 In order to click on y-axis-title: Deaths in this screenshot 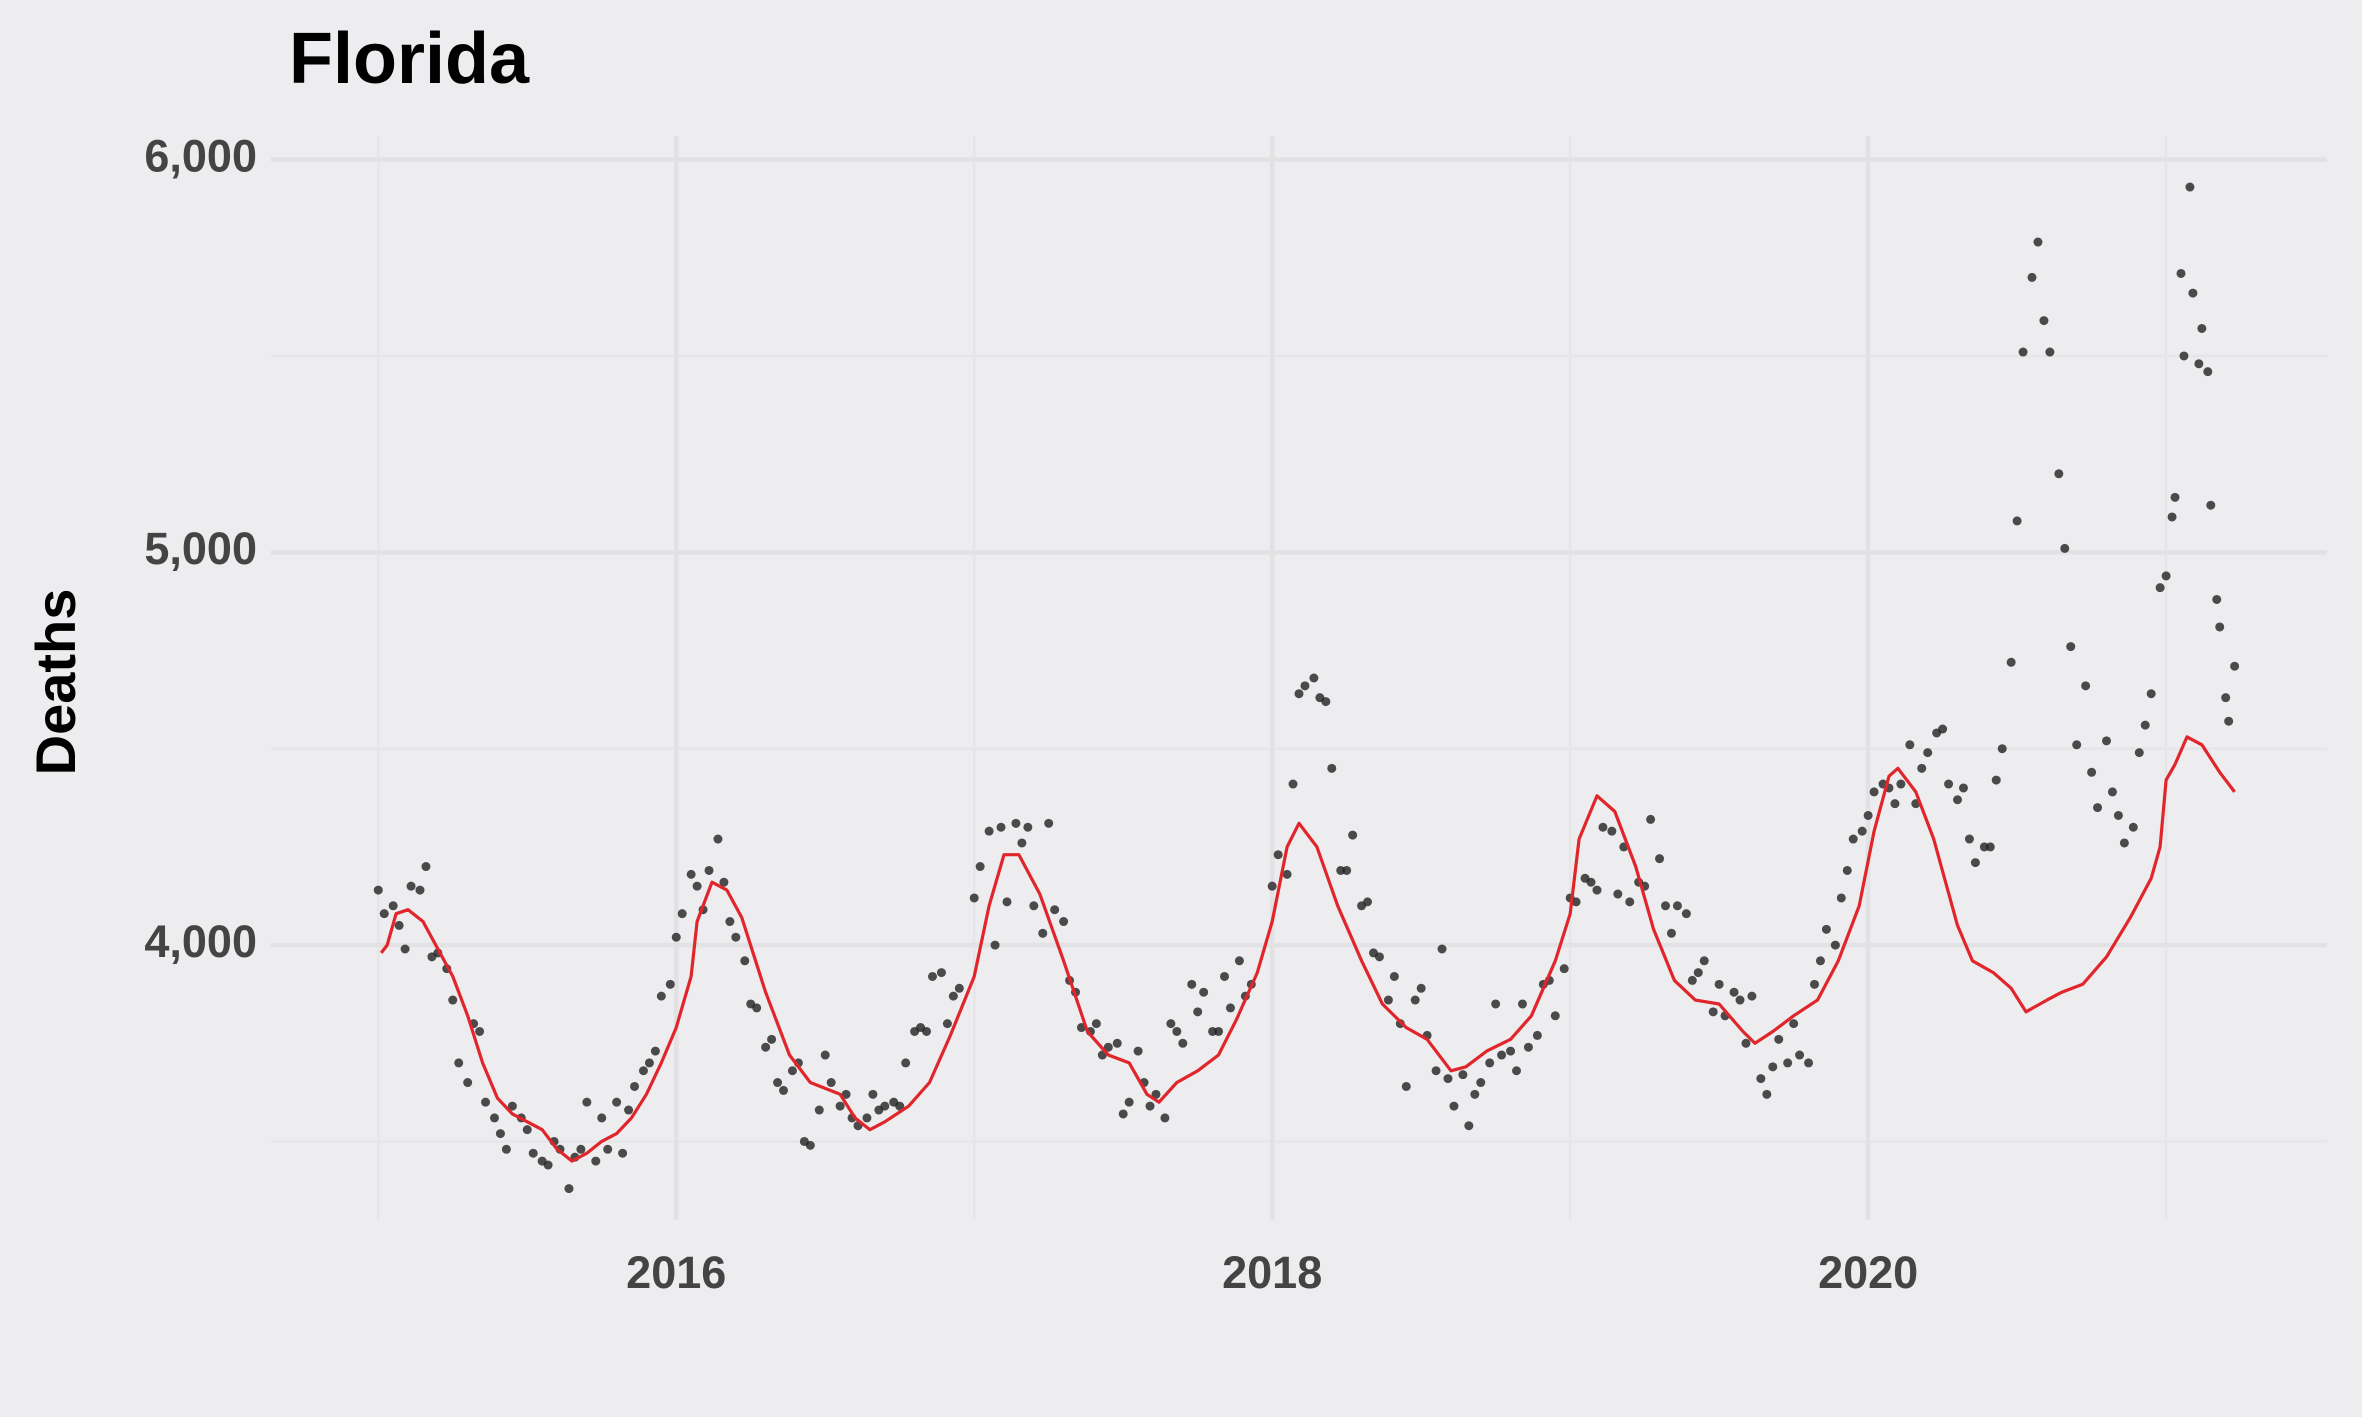, I will do `click(55, 682)`.